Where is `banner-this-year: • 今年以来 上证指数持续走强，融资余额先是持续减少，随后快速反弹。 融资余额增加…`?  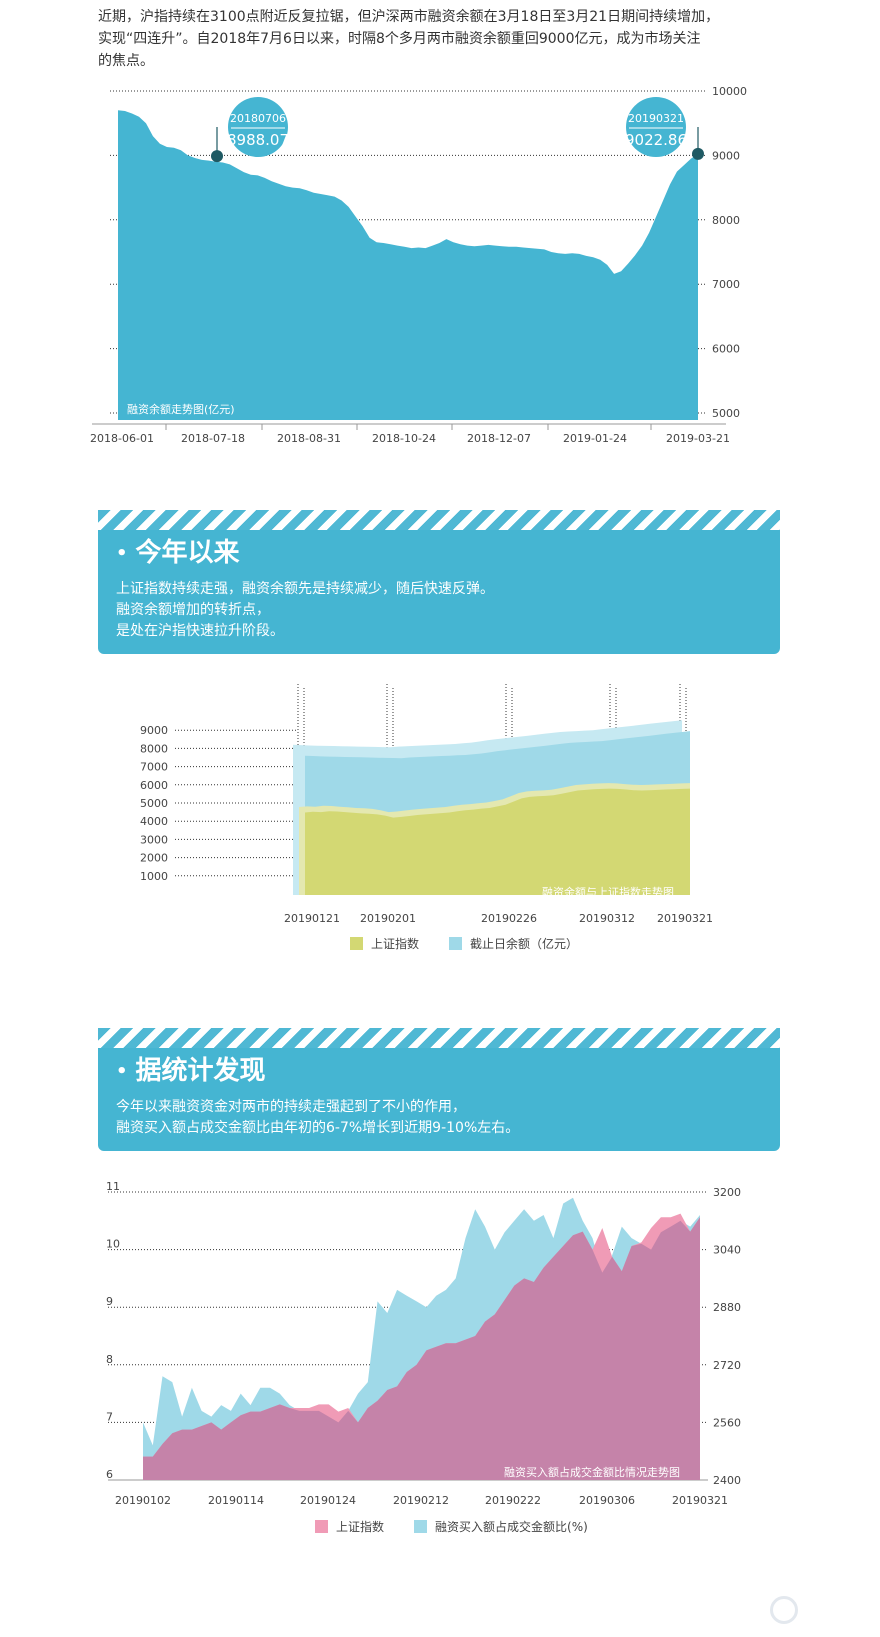
banner-this-year: • 今年以来 上证指数持续走强，融资余额先是持续减少，随后快速反弹。 融资余额增加… is located at coordinates (439, 582).